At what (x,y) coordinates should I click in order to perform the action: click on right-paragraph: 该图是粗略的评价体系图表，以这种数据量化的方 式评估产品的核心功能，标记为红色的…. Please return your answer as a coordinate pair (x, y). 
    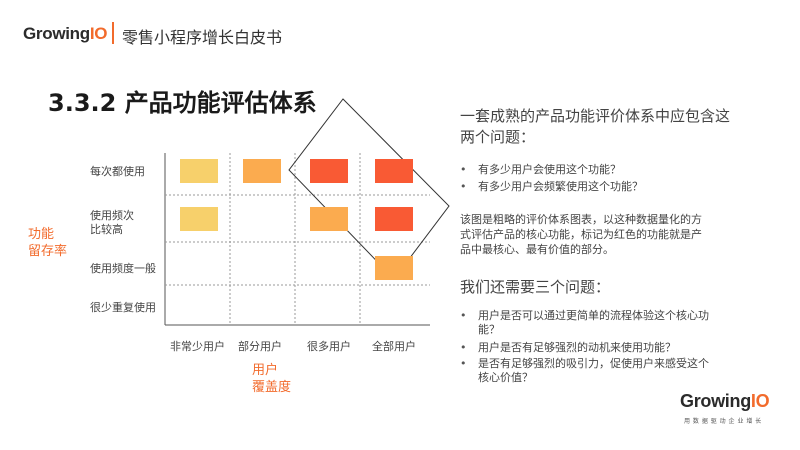
    Looking at the image, I should click on (581, 234).